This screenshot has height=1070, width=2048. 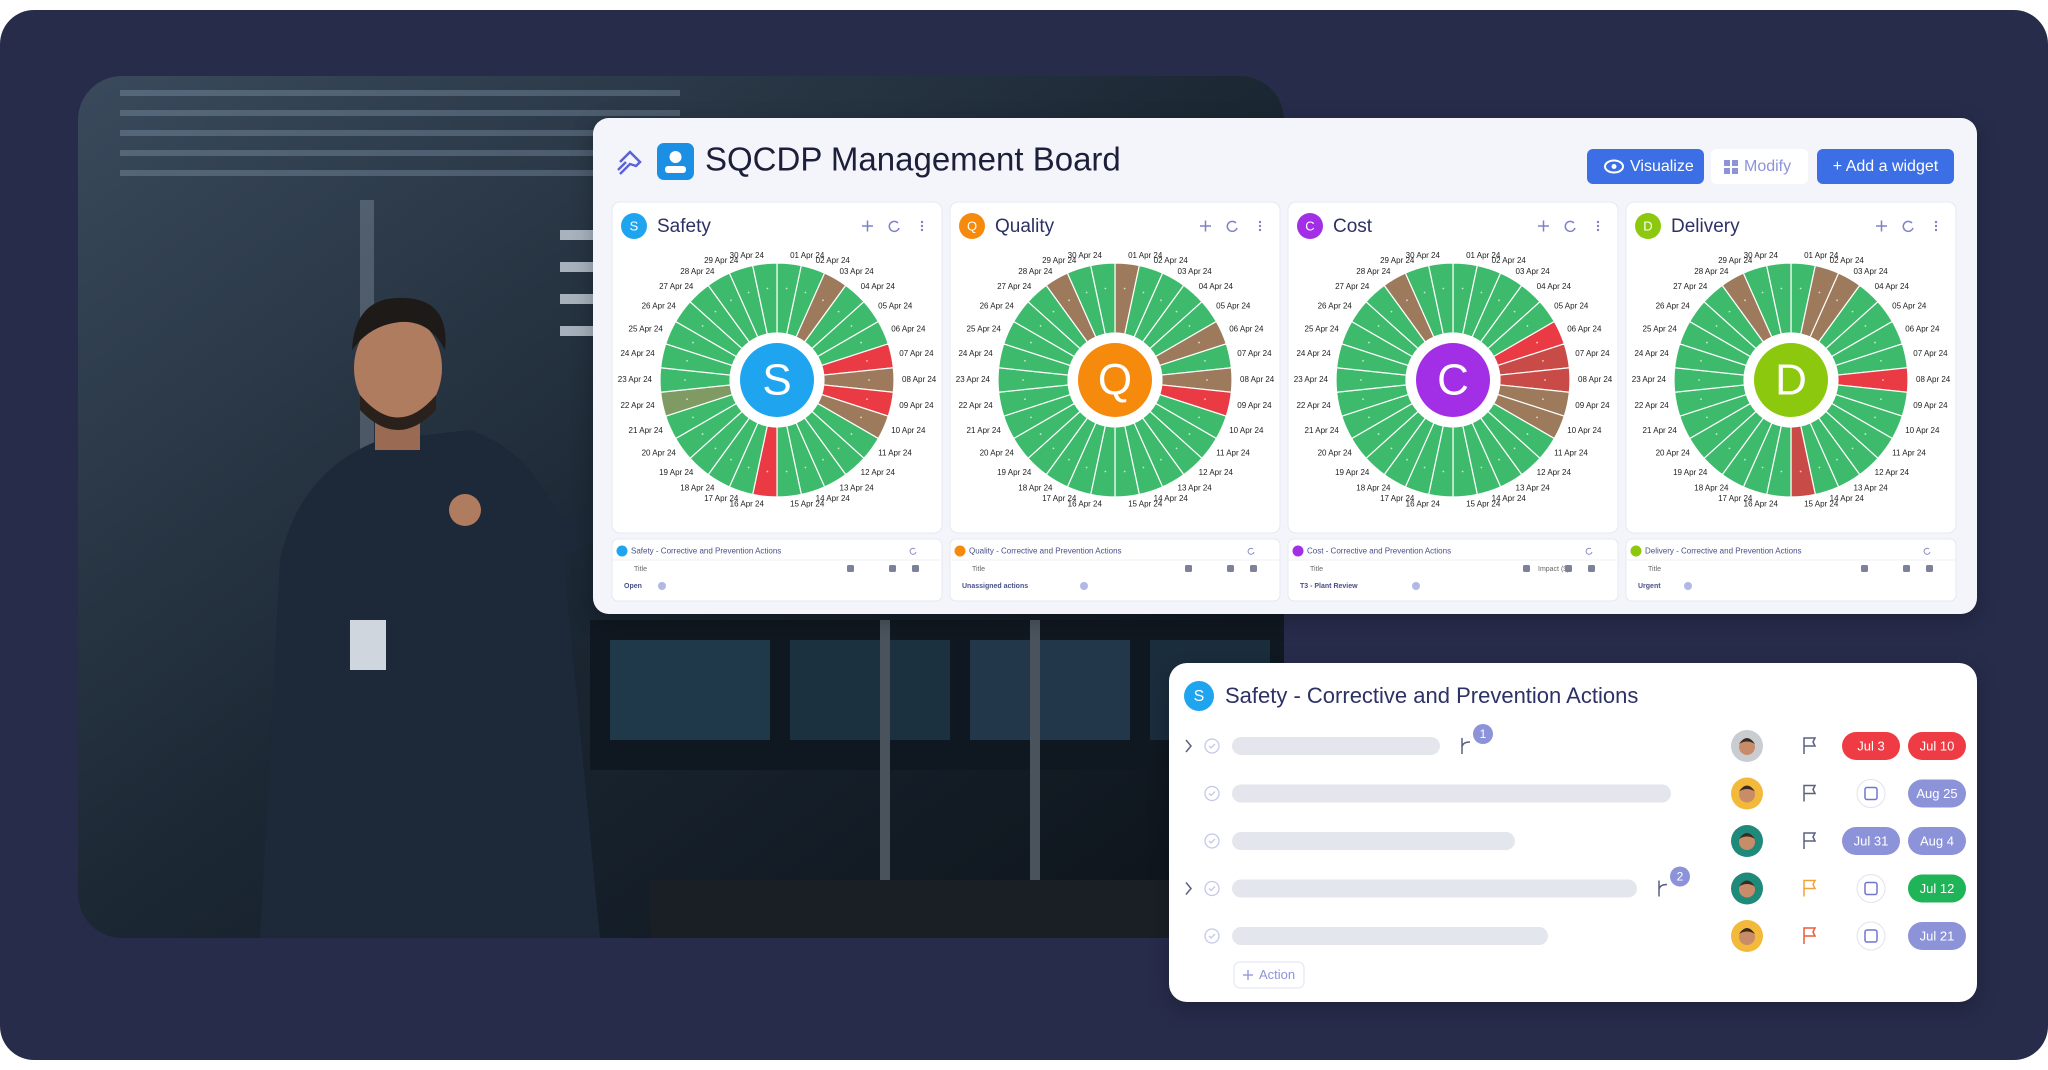 What do you see at coordinates (1329, 586) in the screenshot?
I see `group-label: T3 - Plant Review` at bounding box center [1329, 586].